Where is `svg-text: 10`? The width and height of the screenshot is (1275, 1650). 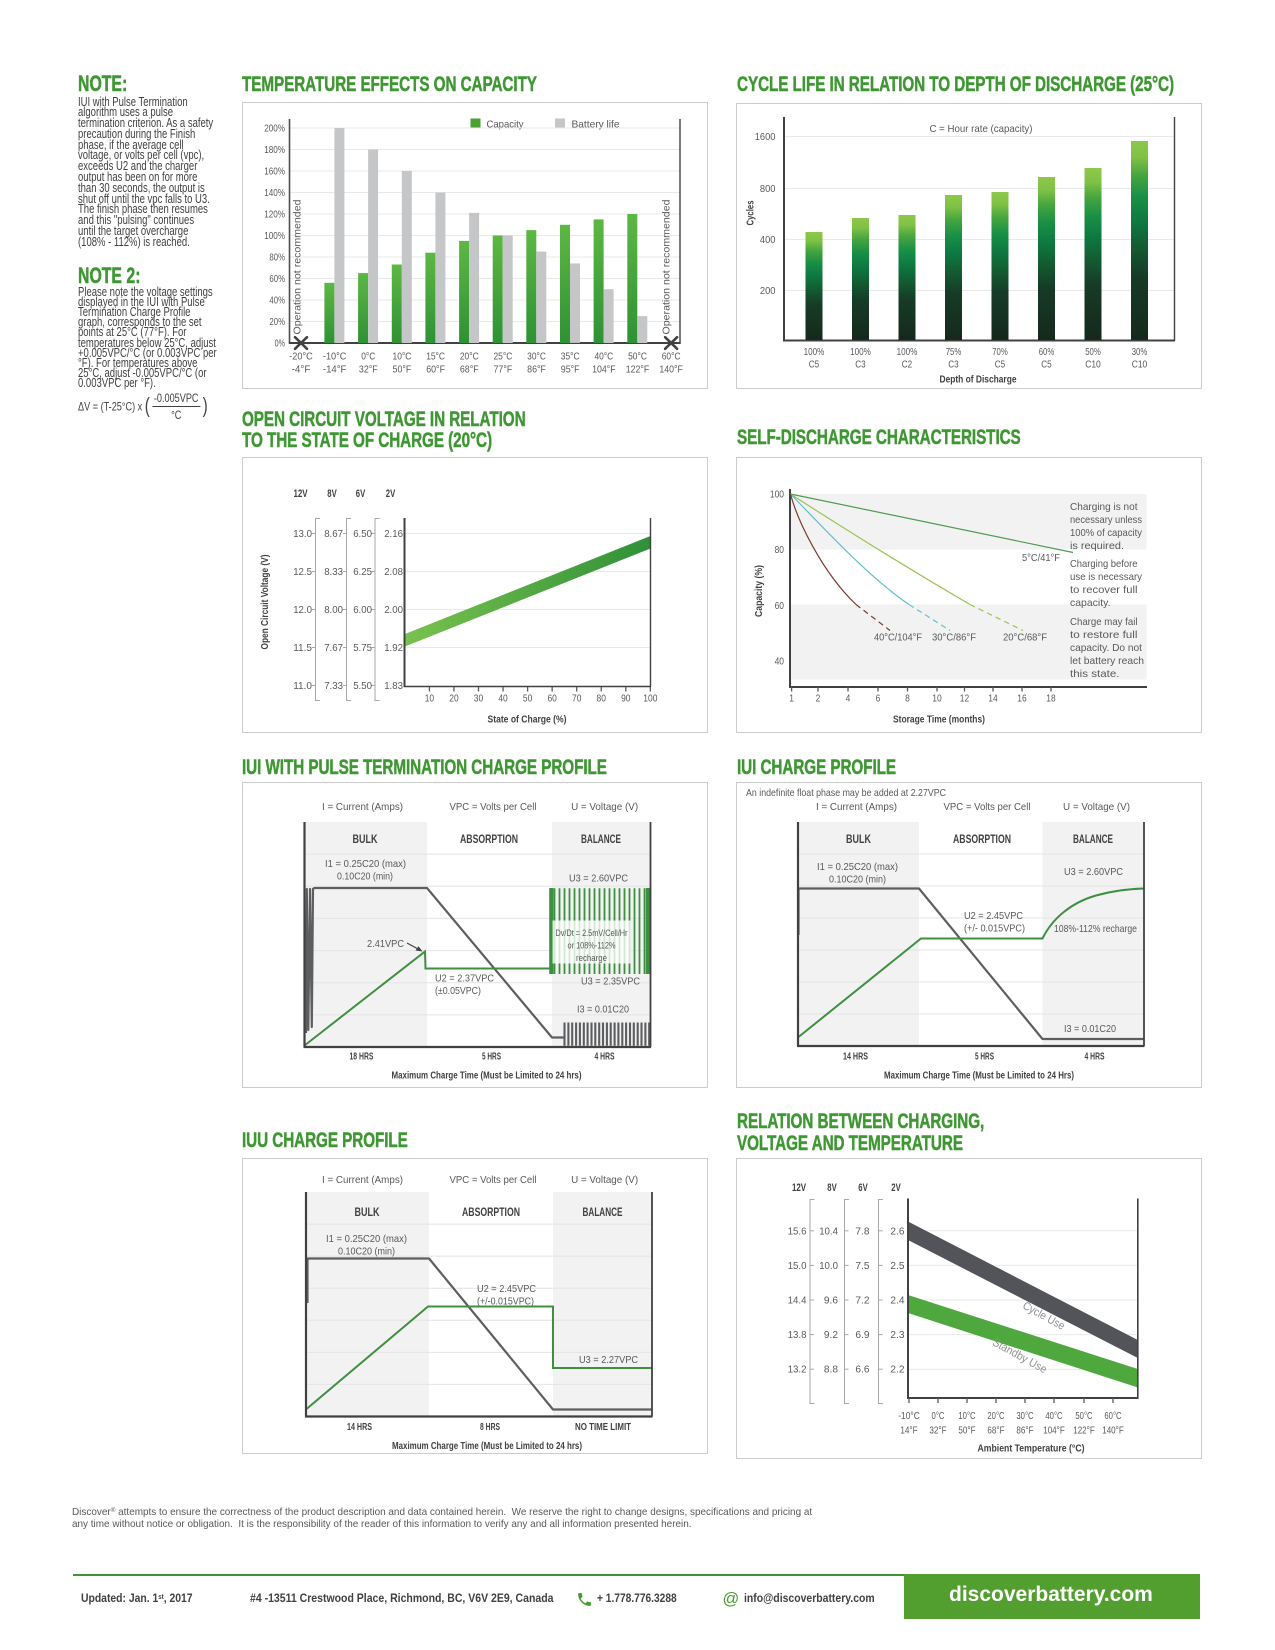
svg-text: 10 is located at coordinates (430, 699).